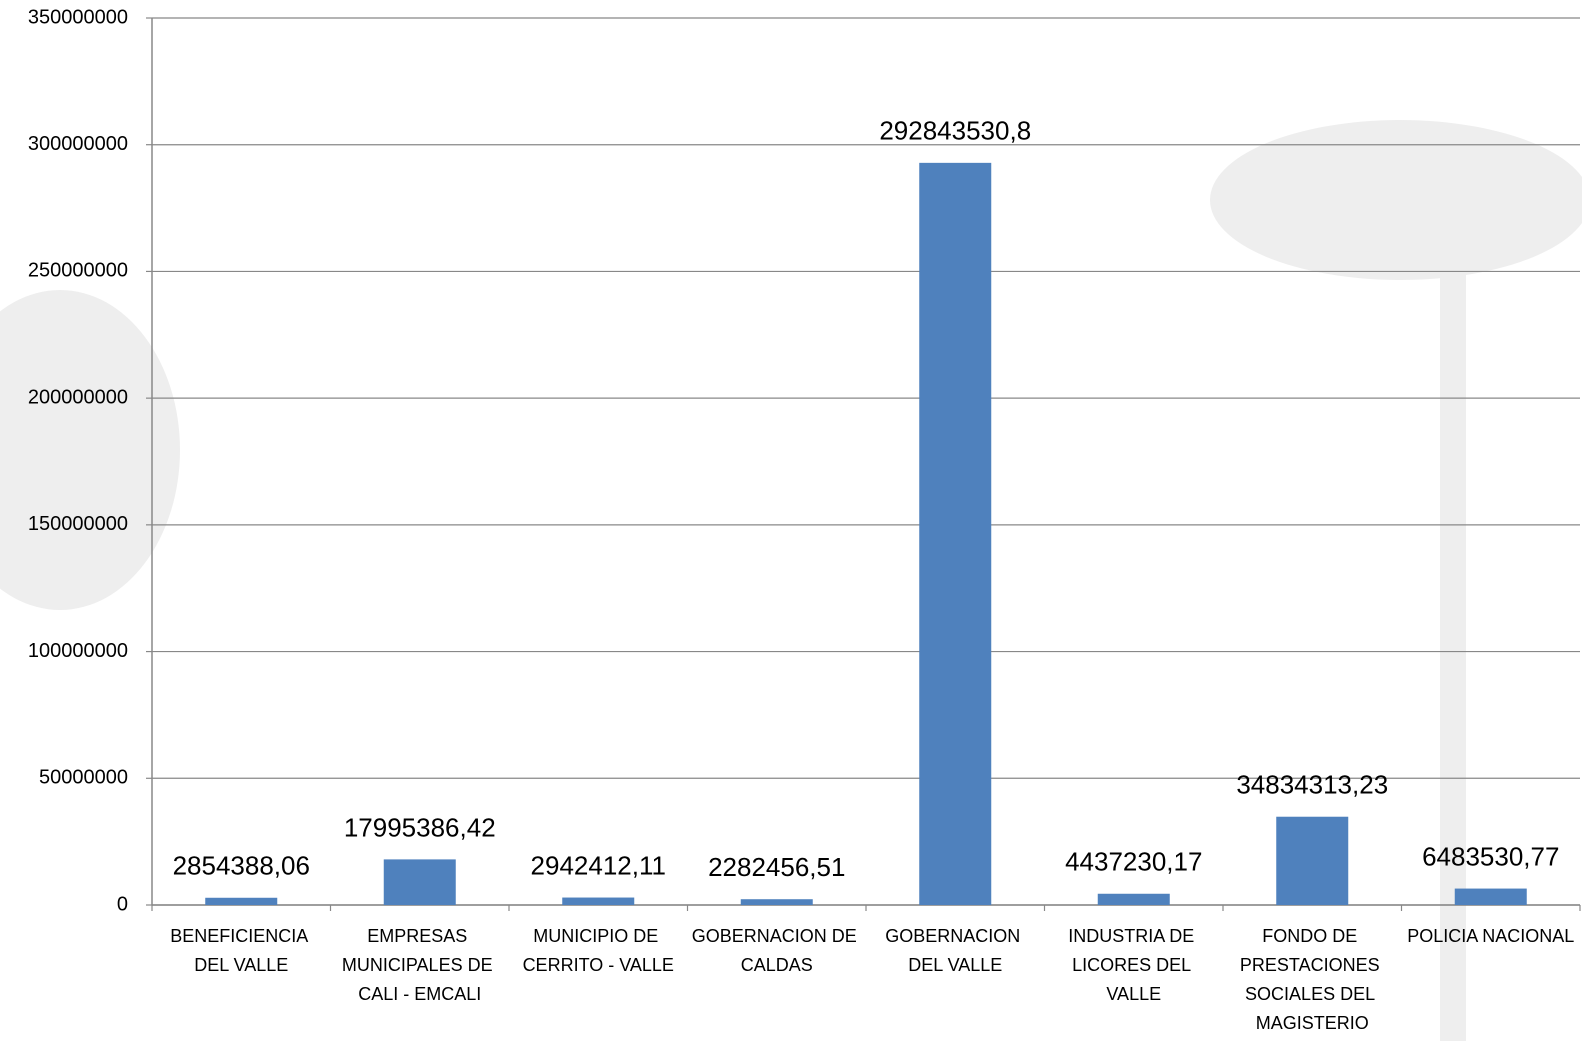  What do you see at coordinates (78, 271) in the screenshot?
I see `y-tick-label: 250000000` at bounding box center [78, 271].